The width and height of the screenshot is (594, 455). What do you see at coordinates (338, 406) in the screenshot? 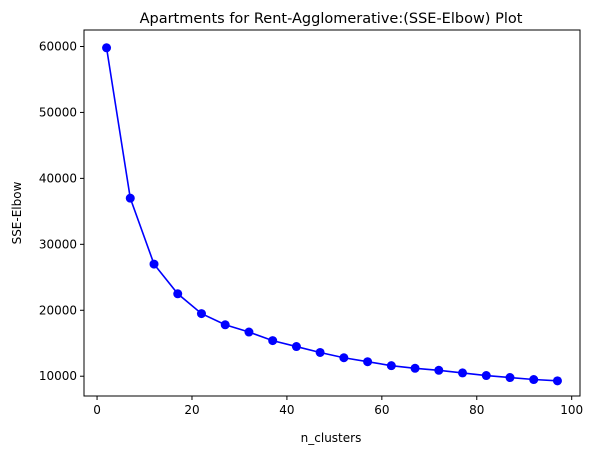
I see `x-axis: 0 20 40 60 80 100` at bounding box center [338, 406].